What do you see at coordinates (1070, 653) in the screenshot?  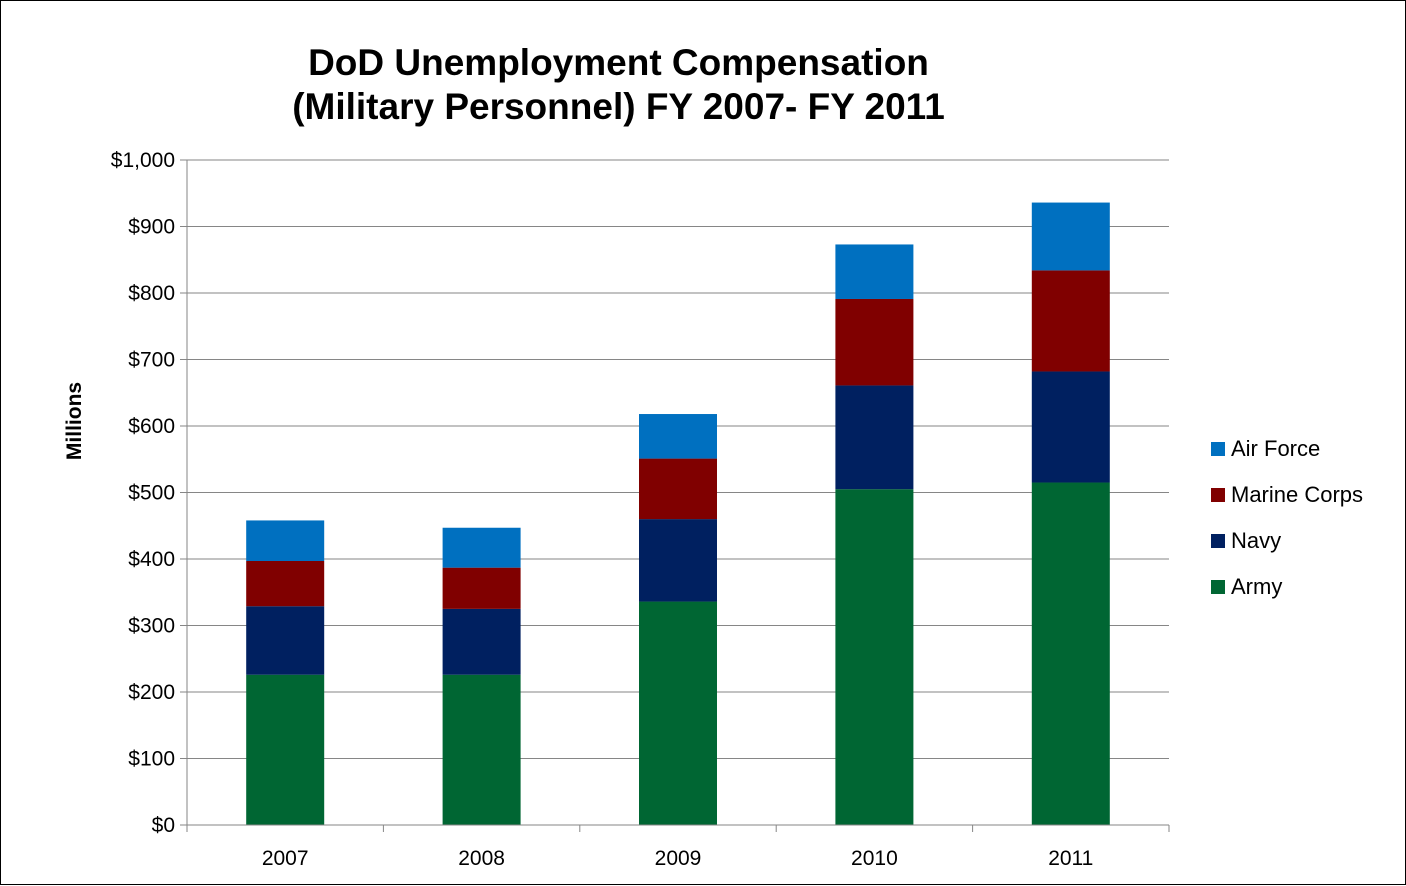 I see `bar-army-2011` at bounding box center [1070, 653].